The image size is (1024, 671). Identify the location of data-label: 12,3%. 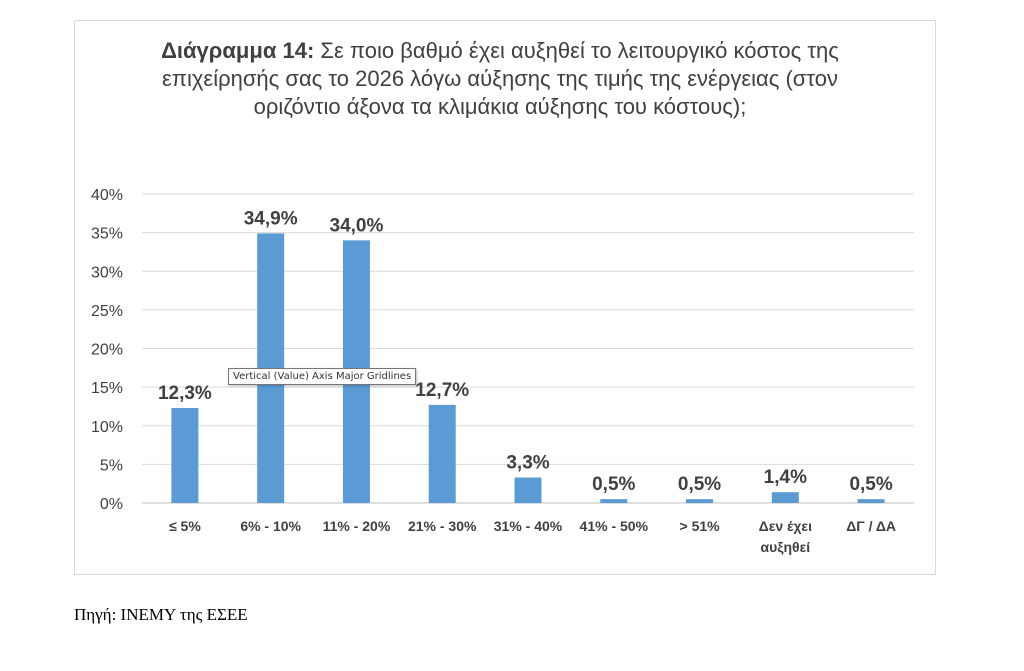
(185, 393).